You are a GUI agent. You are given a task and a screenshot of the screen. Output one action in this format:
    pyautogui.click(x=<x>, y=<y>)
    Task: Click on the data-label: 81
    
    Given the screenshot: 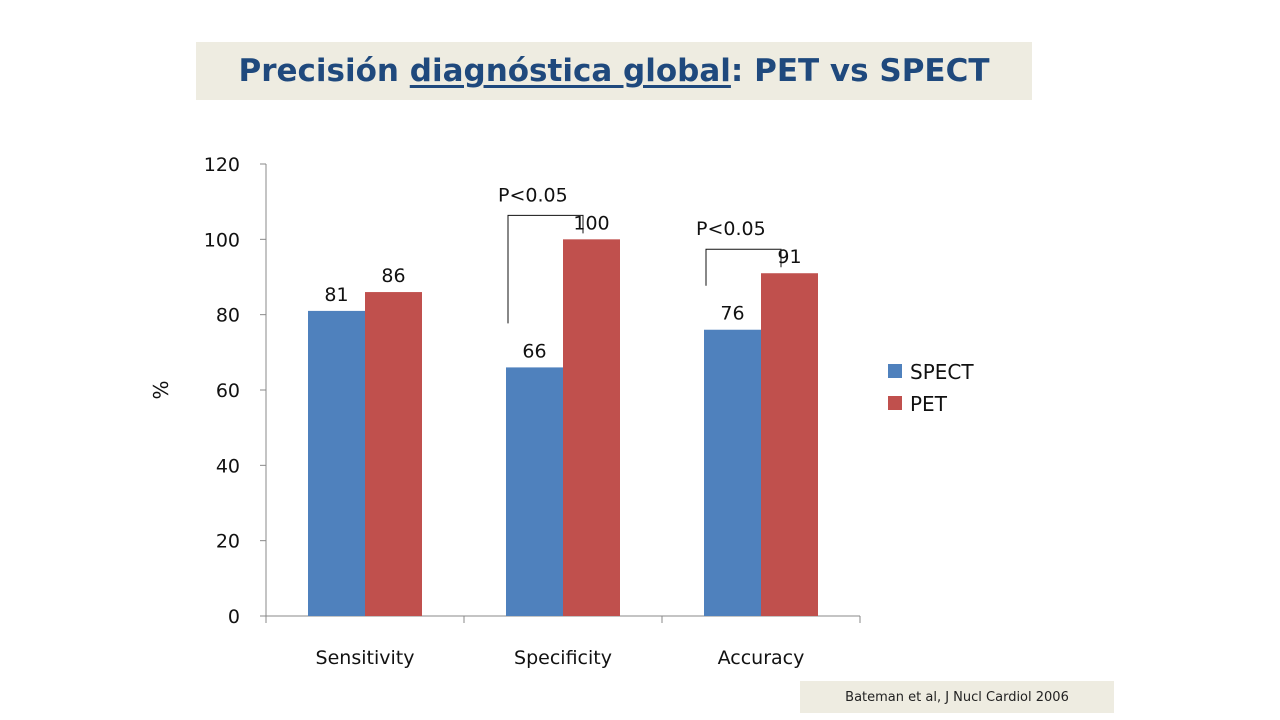 What is the action you would take?
    pyautogui.click(x=336, y=295)
    